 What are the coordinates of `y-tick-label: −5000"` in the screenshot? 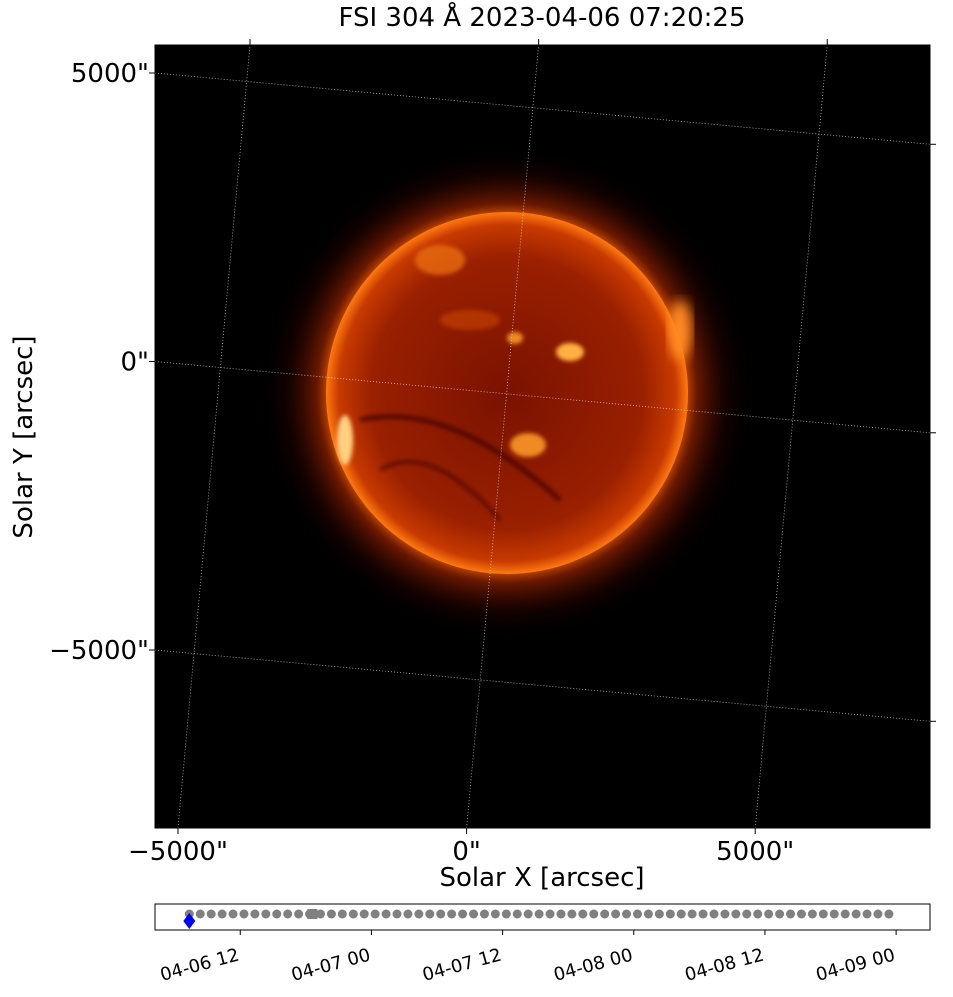 It's located at (99, 651).